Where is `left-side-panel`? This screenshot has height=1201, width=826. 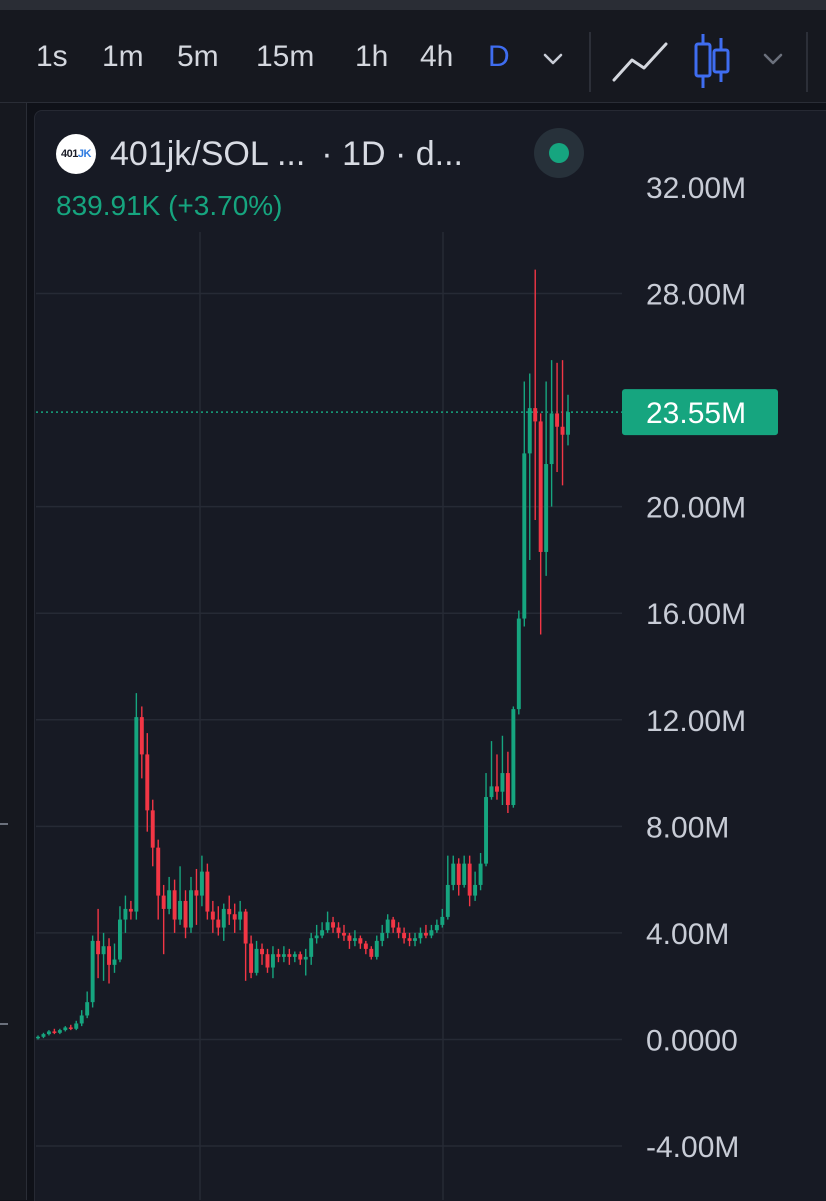
left-side-panel is located at coordinates (13, 651).